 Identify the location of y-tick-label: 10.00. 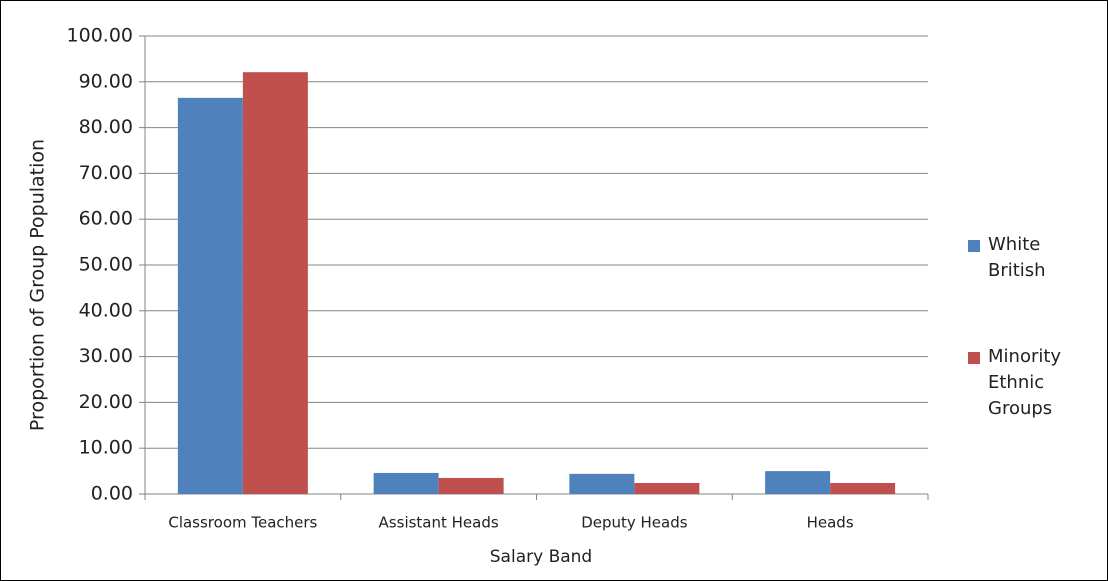
(106, 448).